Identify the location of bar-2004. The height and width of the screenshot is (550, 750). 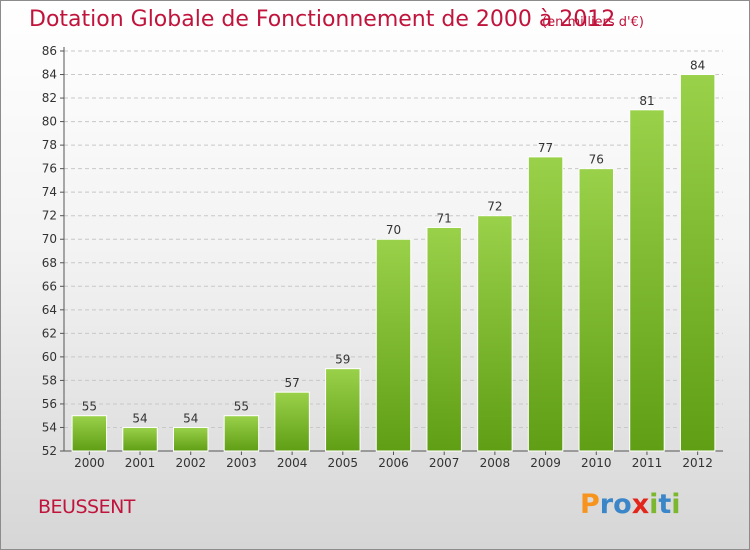
(292, 421).